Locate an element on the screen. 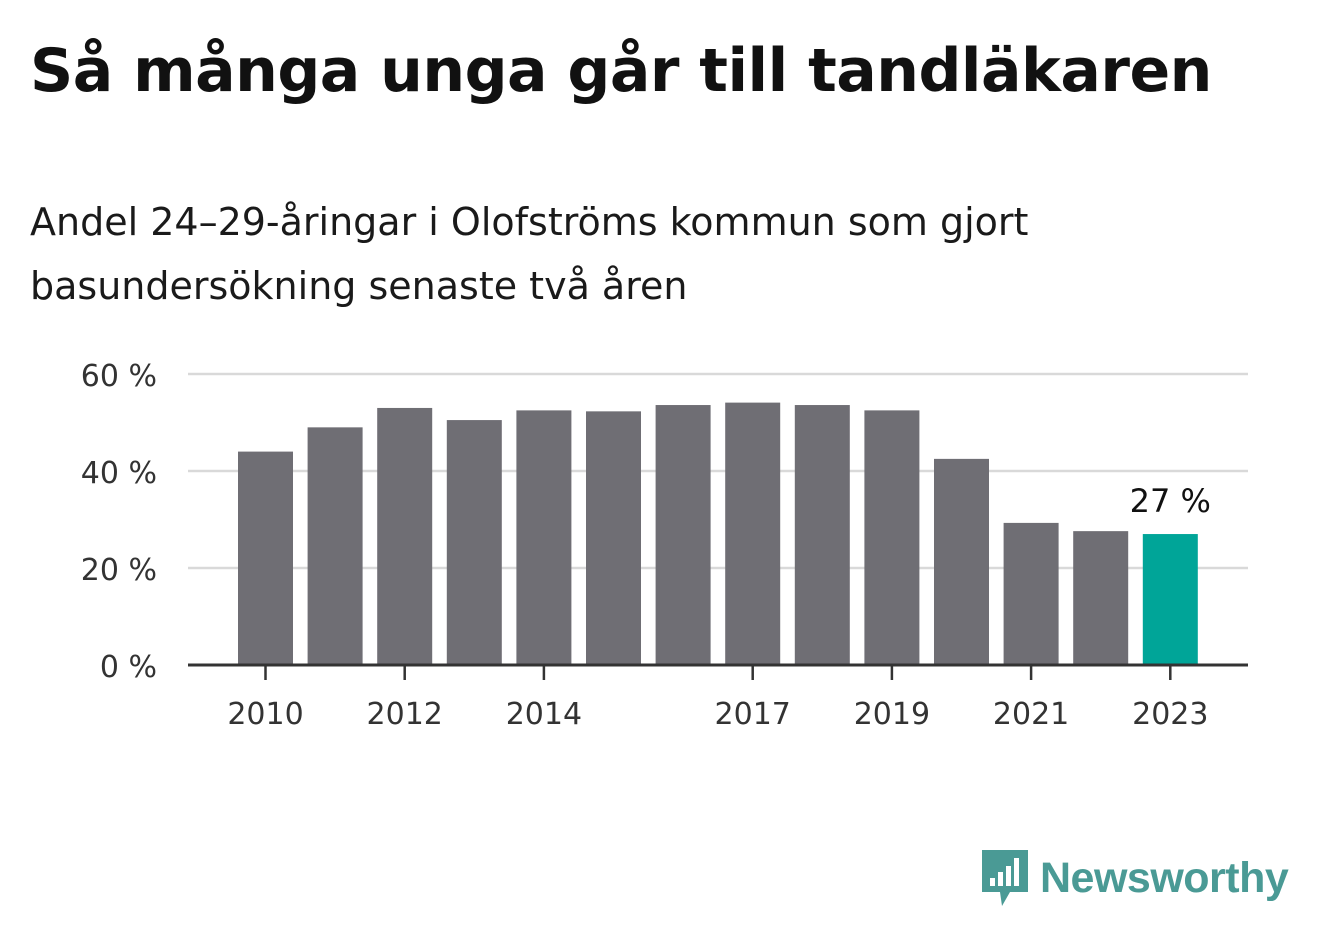 The height and width of the screenshot is (939, 1322). bar-2018 is located at coordinates (822, 535).